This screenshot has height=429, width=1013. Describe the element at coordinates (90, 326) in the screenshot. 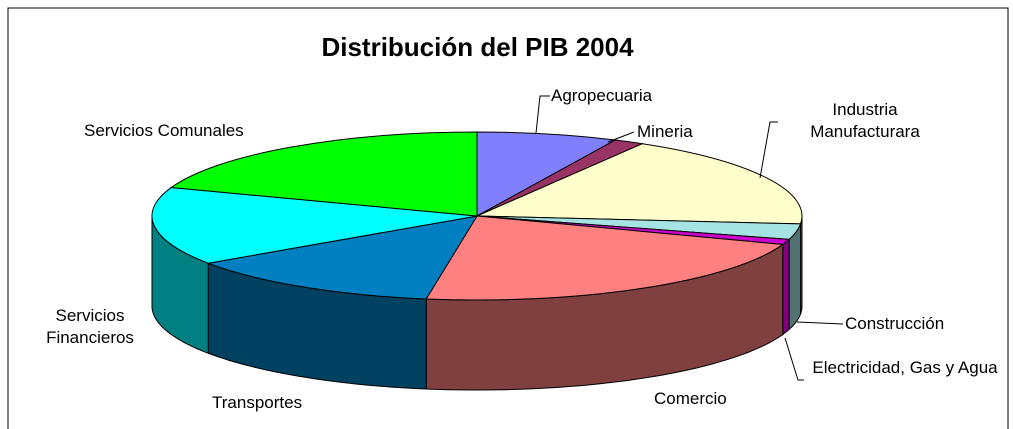

I see `slice-label: Servicios Financieros` at that location.